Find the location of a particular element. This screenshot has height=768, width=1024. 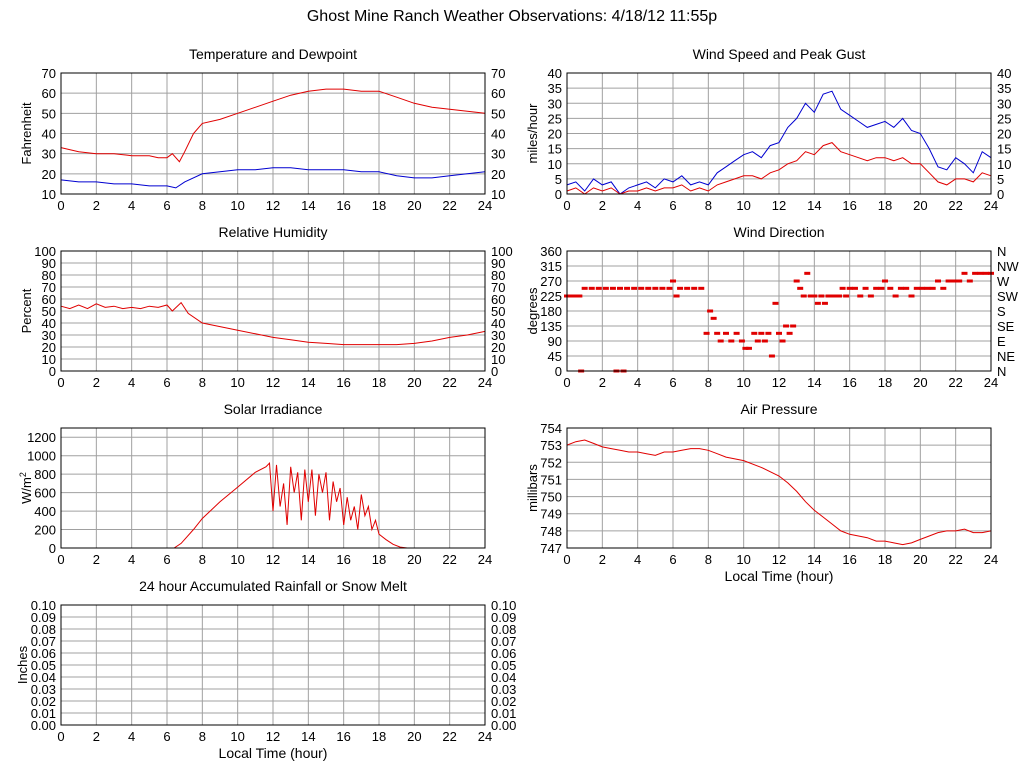

humidity-ytick-label: 100 is located at coordinates (45, 251).